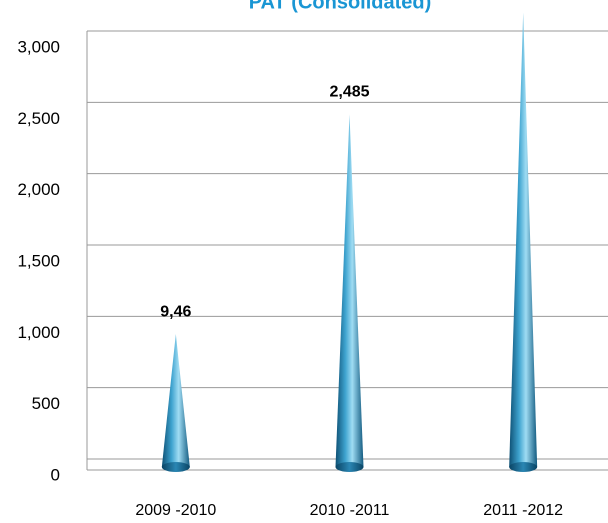 The width and height of the screenshot is (608, 523). I want to click on x-tick-label: 2011 -2012, so click(523, 510).